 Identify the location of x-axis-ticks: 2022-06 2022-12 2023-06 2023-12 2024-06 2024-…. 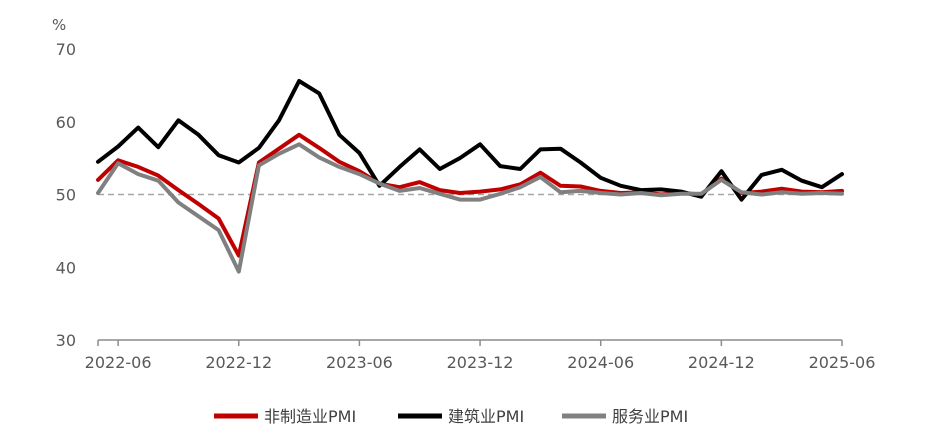
(480, 356).